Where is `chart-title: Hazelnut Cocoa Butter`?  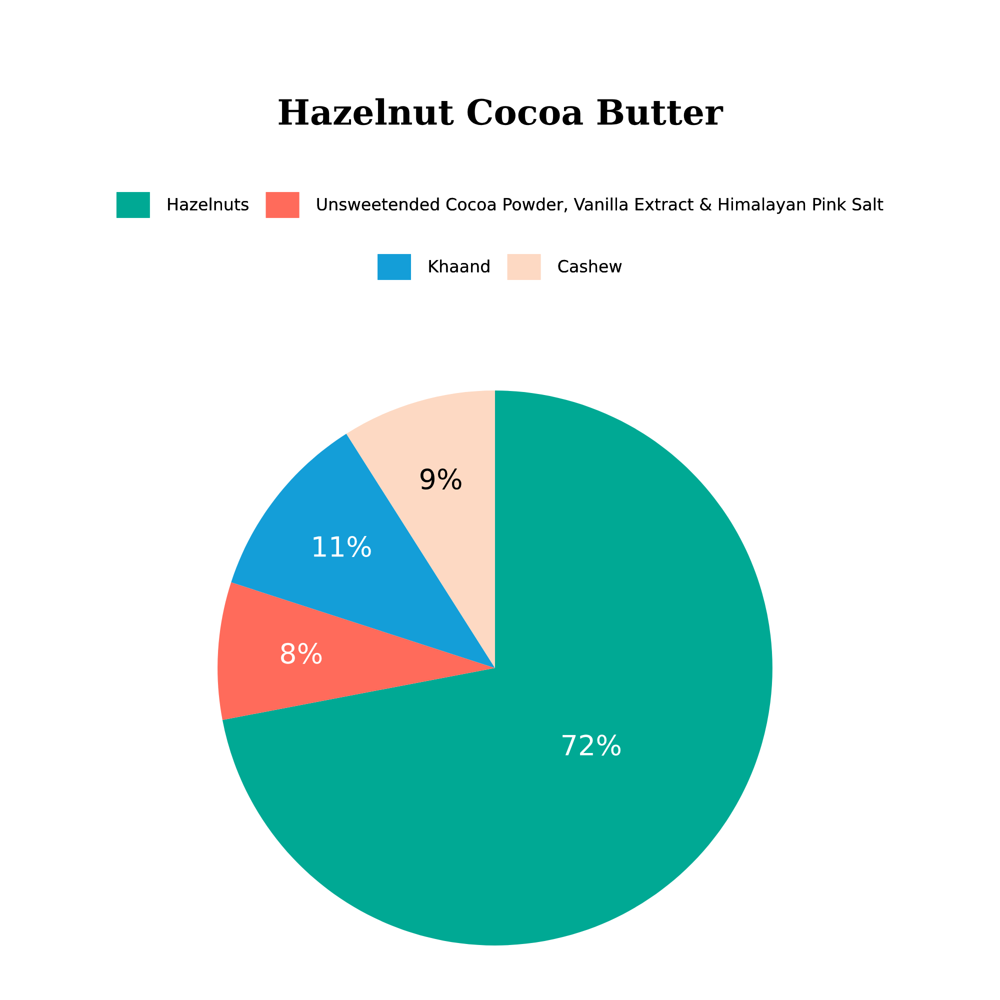 chart-title: Hazelnut Cocoa Butter is located at coordinates (501, 112).